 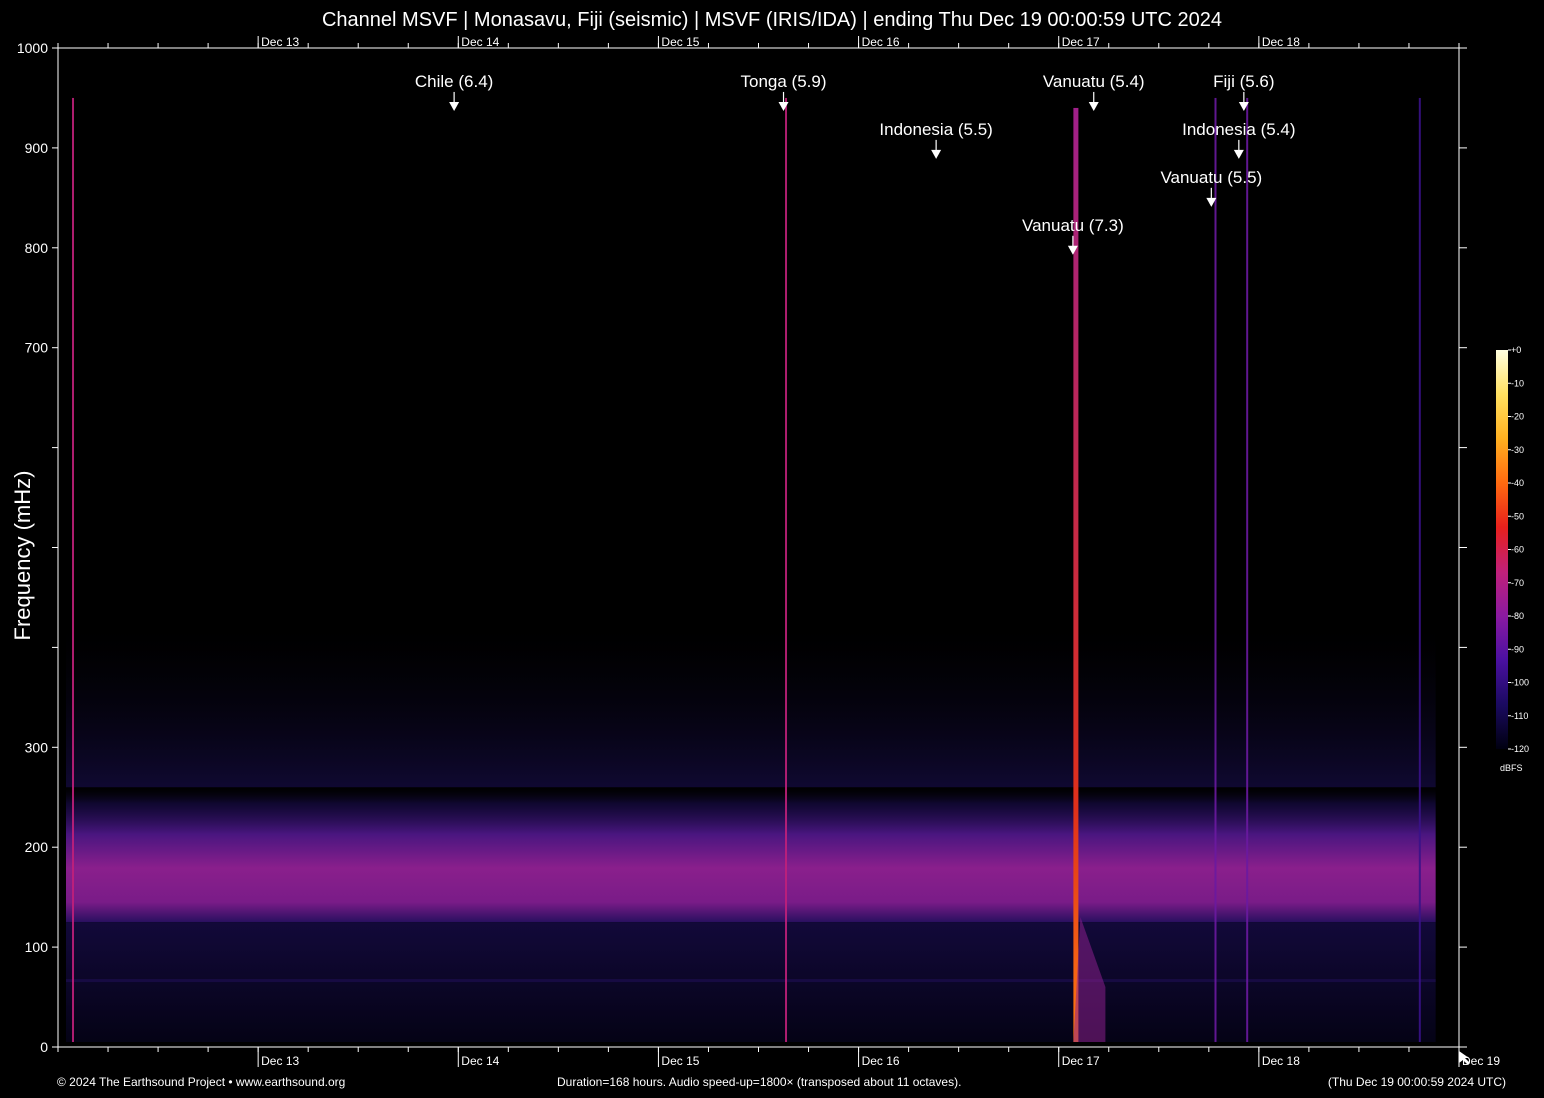 I want to click on colorbar-unit: dBFS, so click(x=1511, y=768).